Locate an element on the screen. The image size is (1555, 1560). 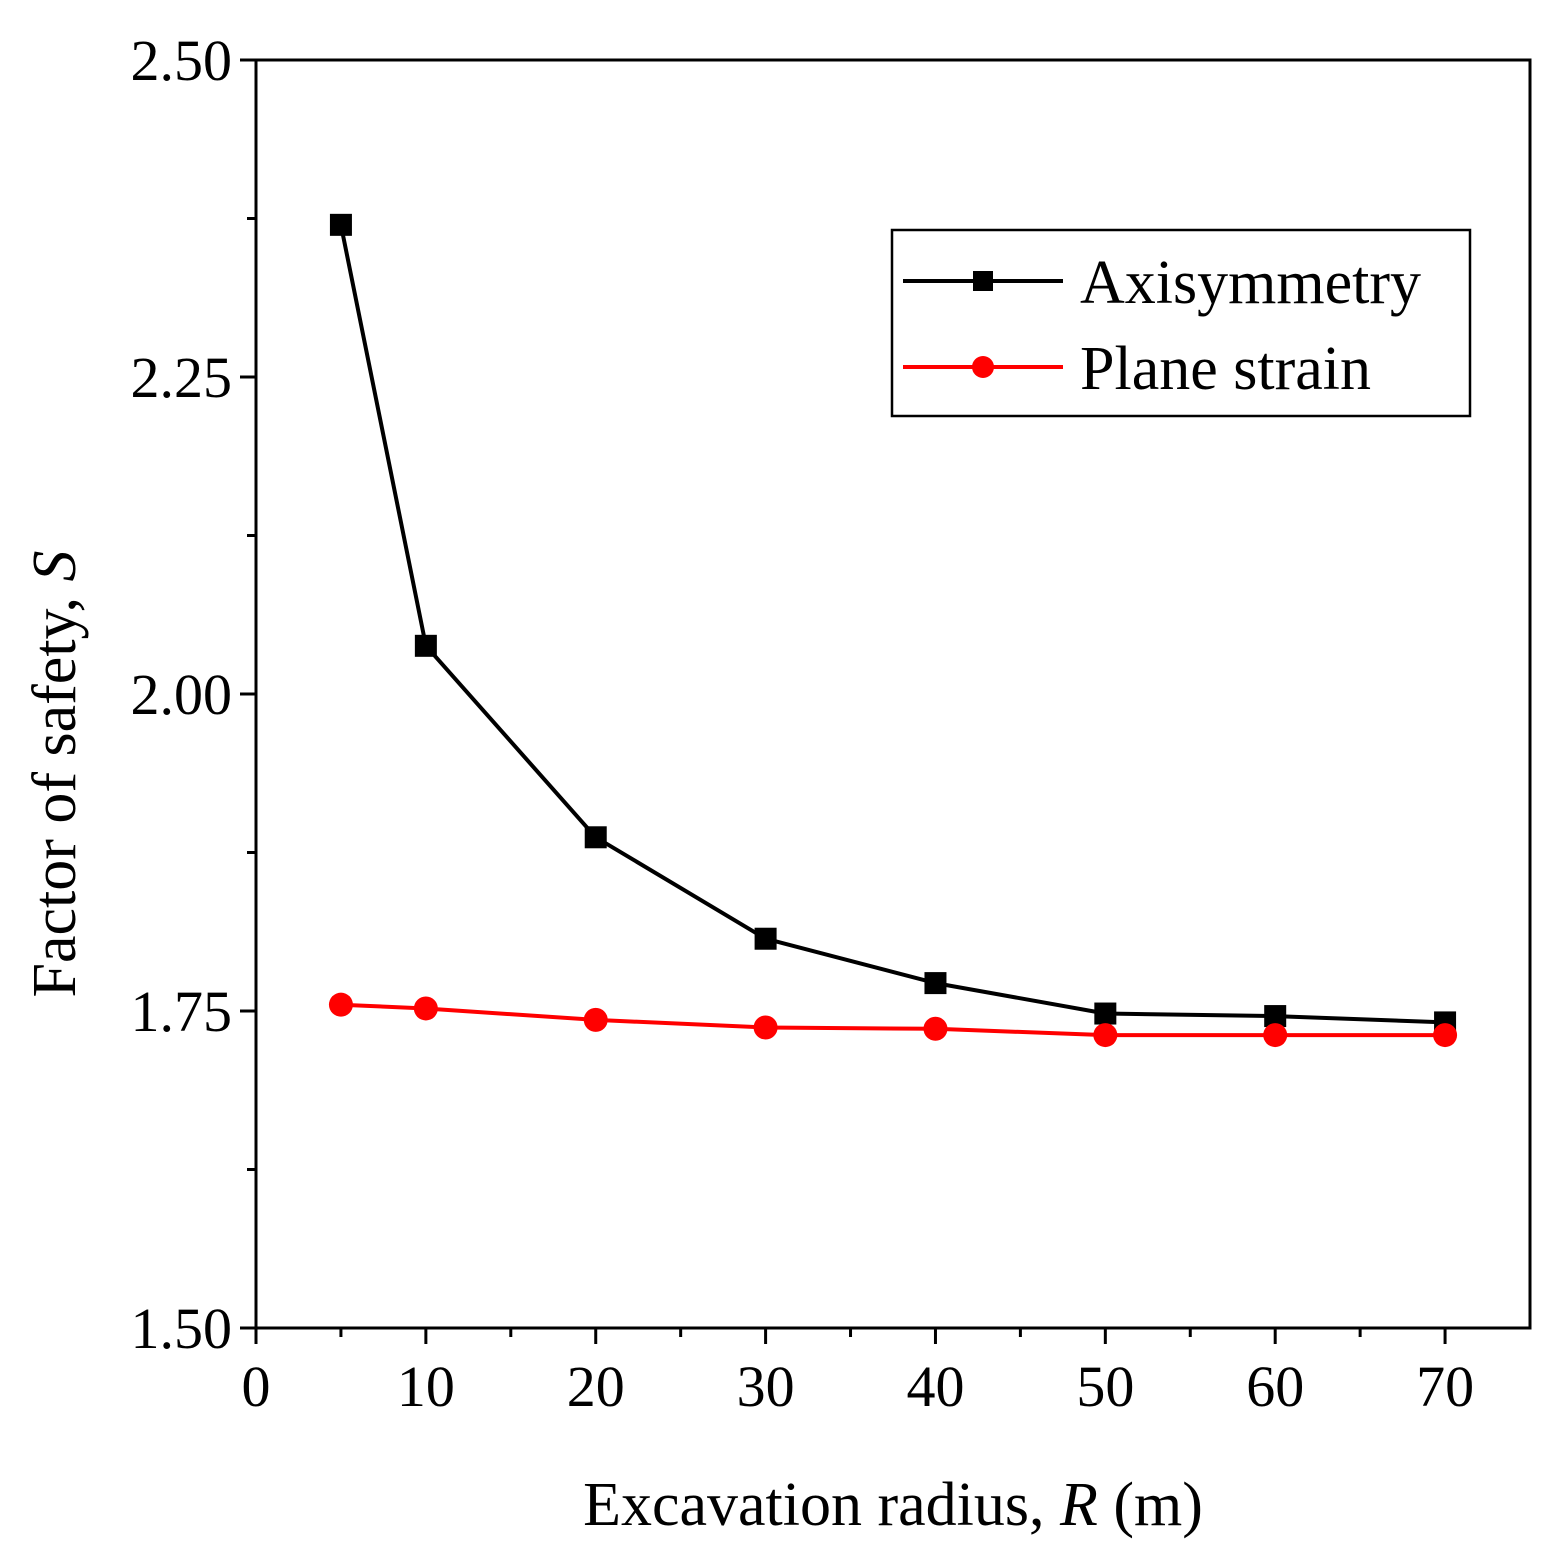
series-line-plane-strain is located at coordinates (893, 1020).